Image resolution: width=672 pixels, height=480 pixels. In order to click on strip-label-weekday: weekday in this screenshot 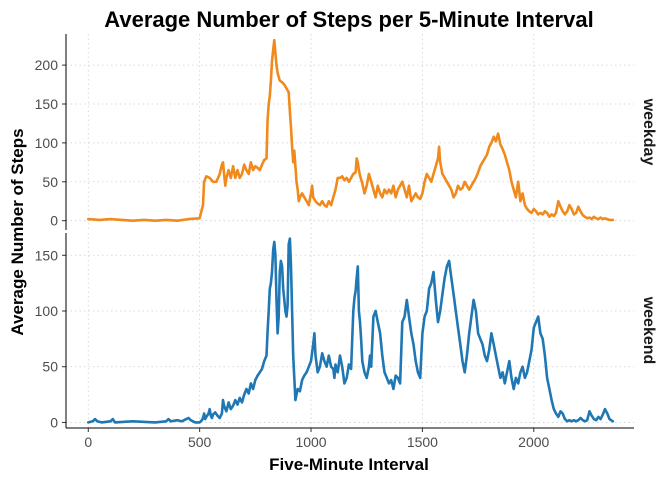, I will do `click(648, 132)`.